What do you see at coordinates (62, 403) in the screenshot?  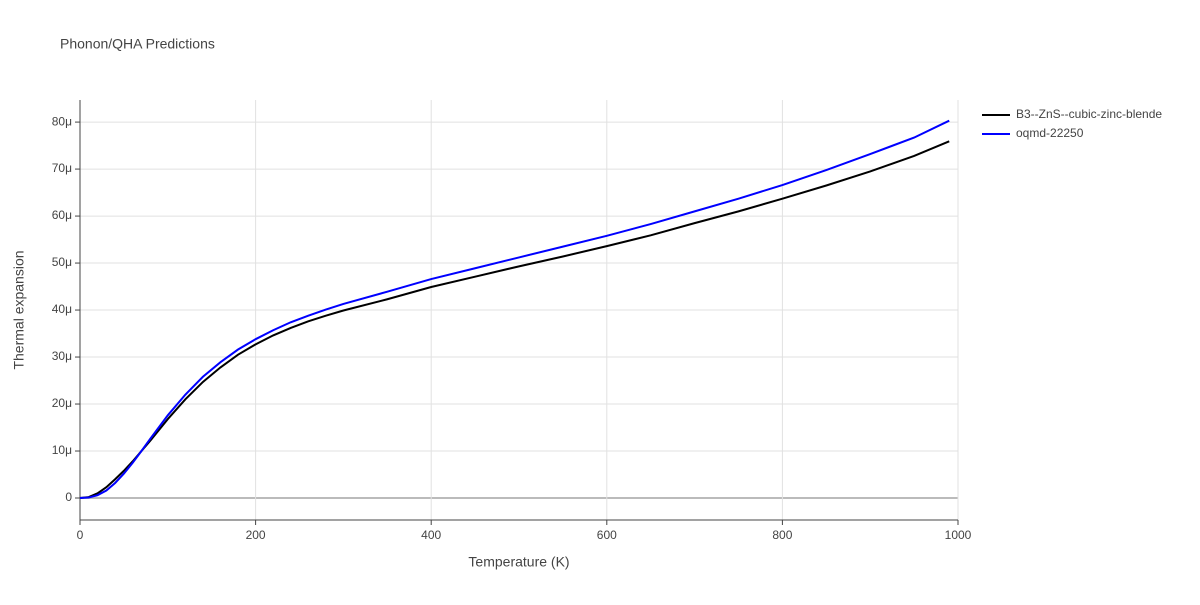 I see `y-tick-label: 20μ` at bounding box center [62, 403].